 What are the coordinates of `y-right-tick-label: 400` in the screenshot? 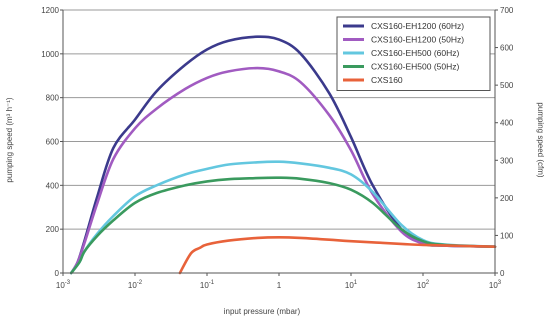 It's located at (507, 123).